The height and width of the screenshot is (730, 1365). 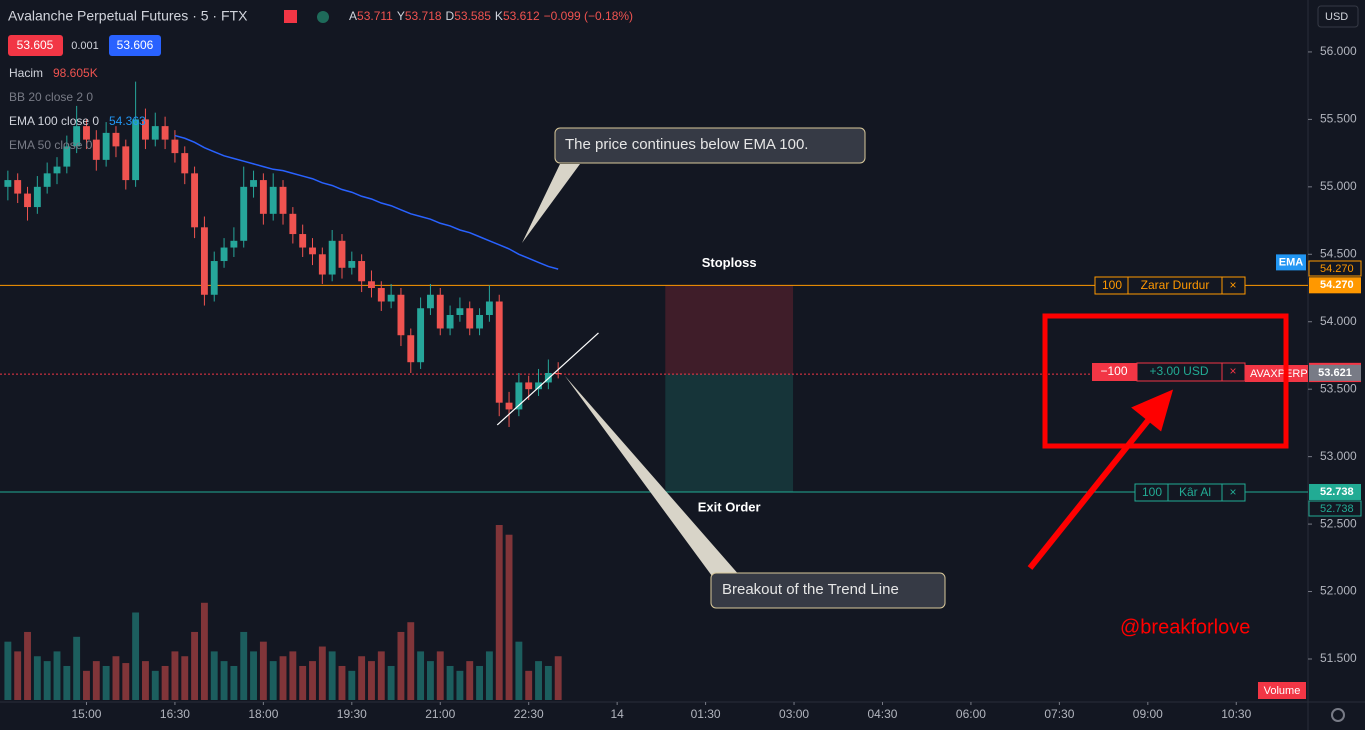 What do you see at coordinates (290, 16) in the screenshot?
I see `flag-icon` at bounding box center [290, 16].